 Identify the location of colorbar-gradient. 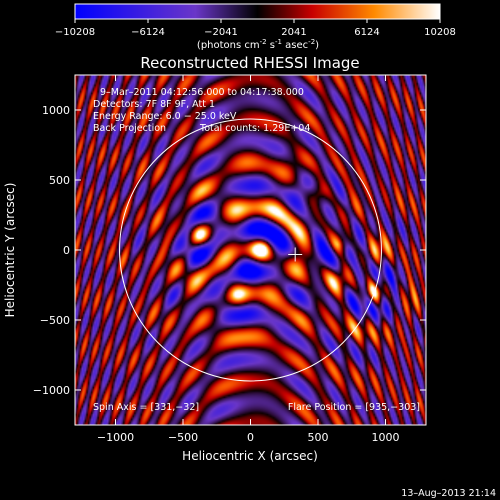
(257, 11).